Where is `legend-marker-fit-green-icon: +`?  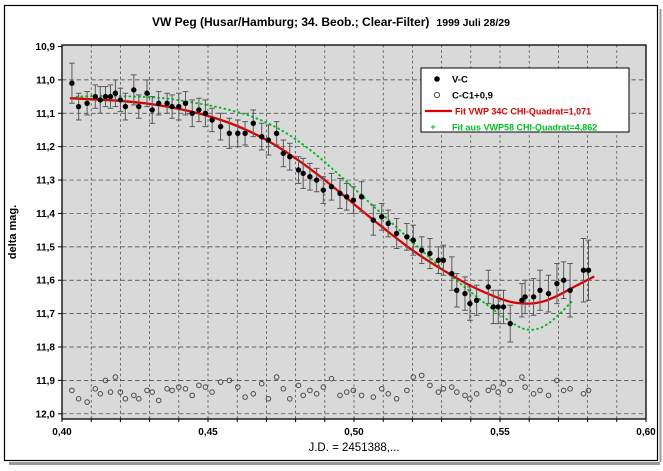 legend-marker-fit-green-icon: + is located at coordinates (432, 127).